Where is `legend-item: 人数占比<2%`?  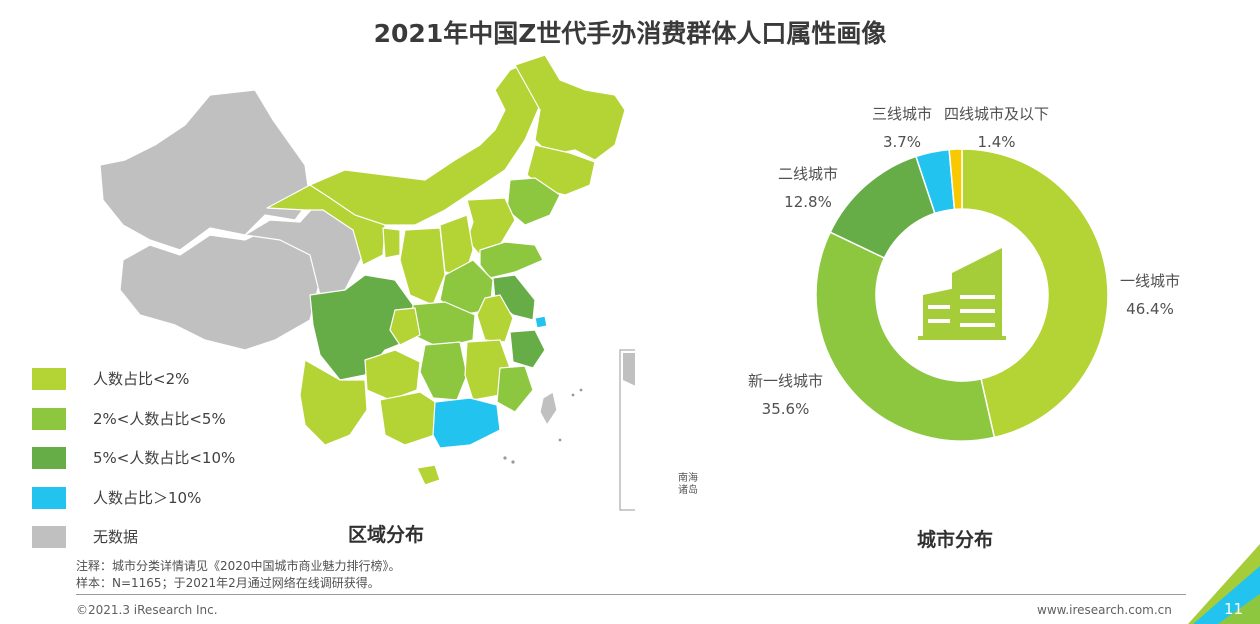 legend-item: 人数占比<2% is located at coordinates (133, 388).